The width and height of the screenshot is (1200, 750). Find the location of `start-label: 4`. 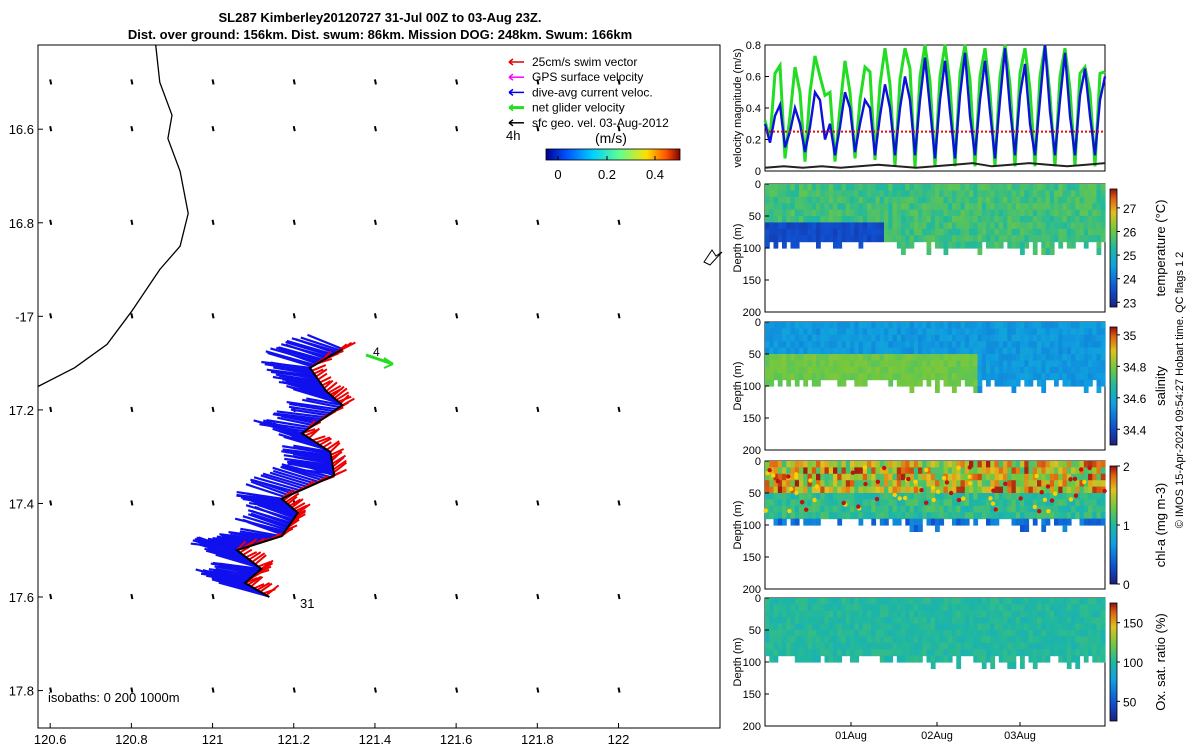

start-label: 4 is located at coordinates (376, 352).